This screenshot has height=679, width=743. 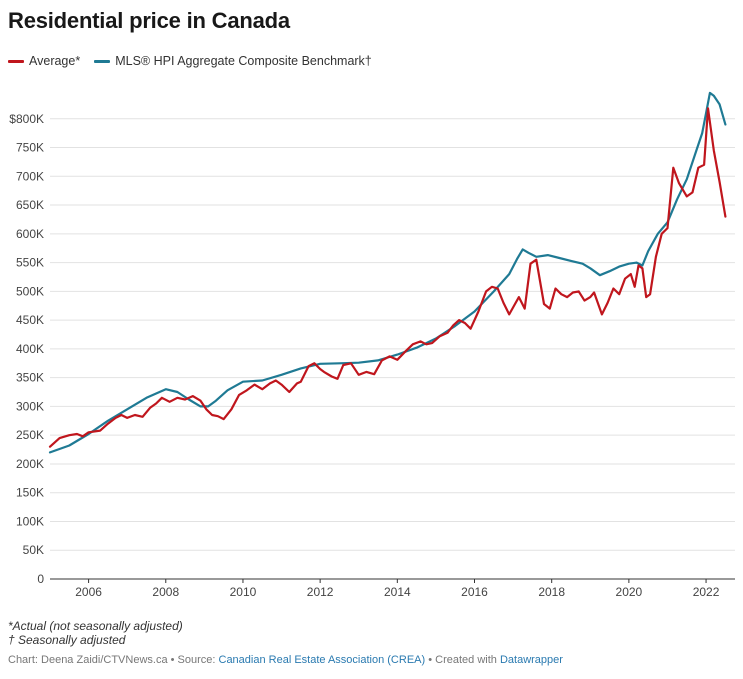 I want to click on footer-credit: Chart: Deena Zaidi/CTVNews.ca, so click(x=88, y=660).